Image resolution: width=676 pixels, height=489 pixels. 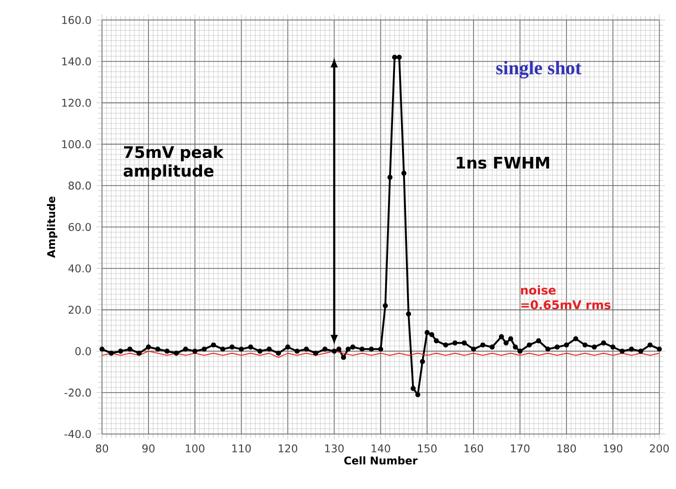 I want to click on y-tick-label: 100.0, so click(x=76, y=144).